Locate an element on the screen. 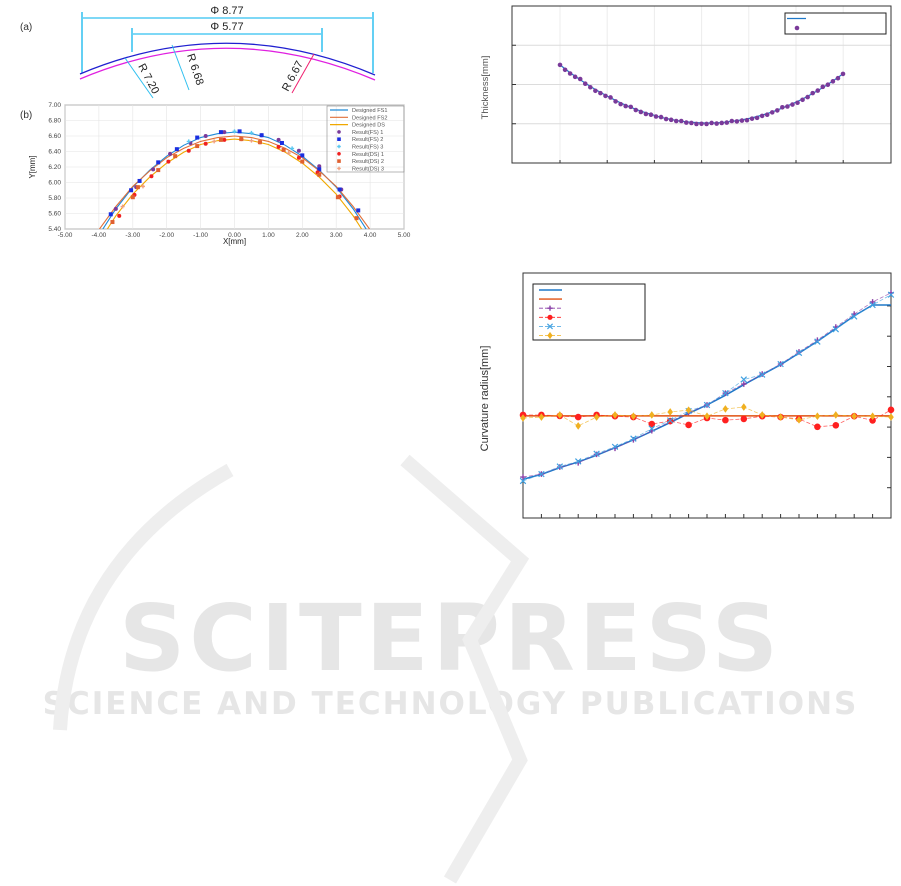 The image size is (901, 886). y-tick-label: 5.60 is located at coordinates (54, 214).